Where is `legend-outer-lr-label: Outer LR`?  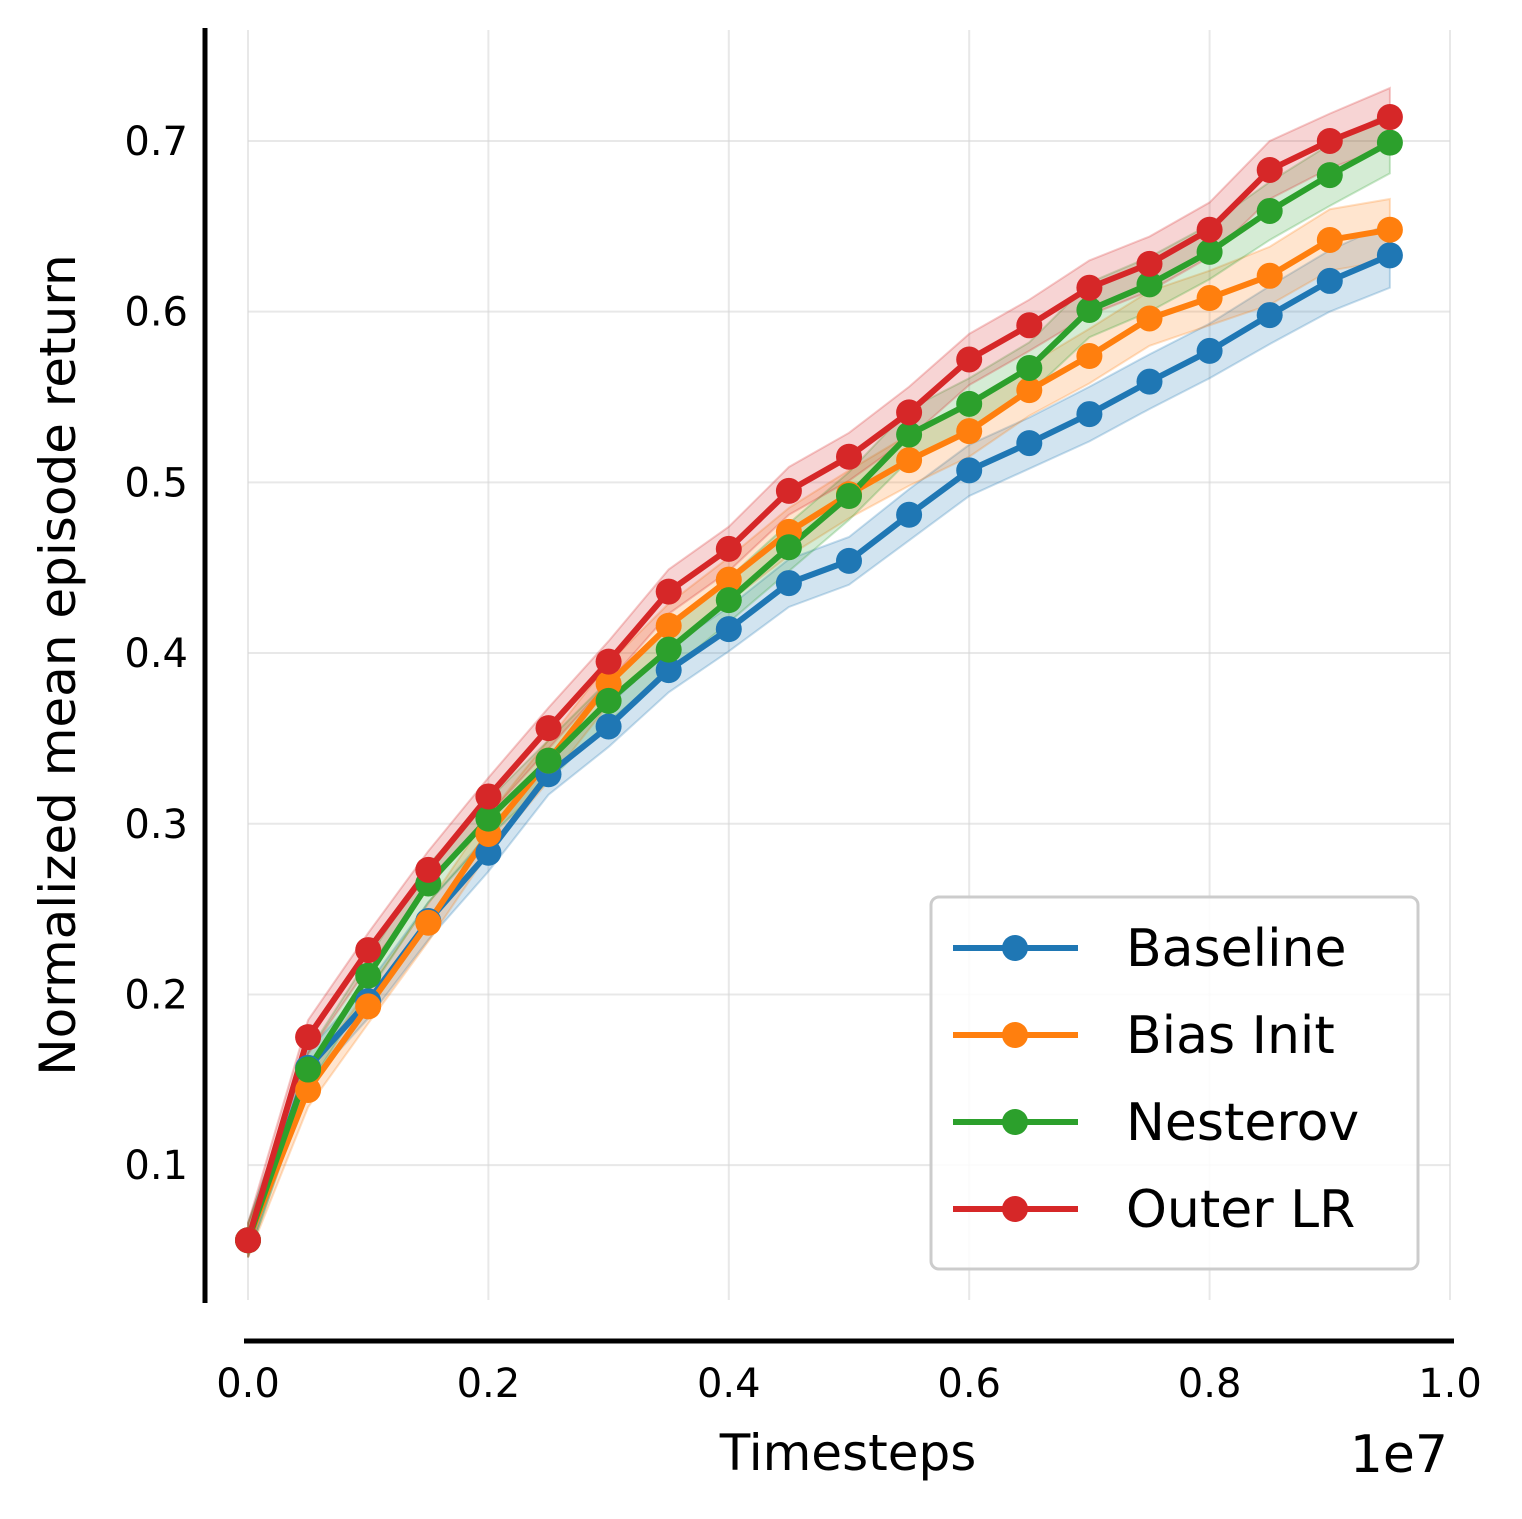 legend-outer-lr-label: Outer LR is located at coordinates (1240, 1210).